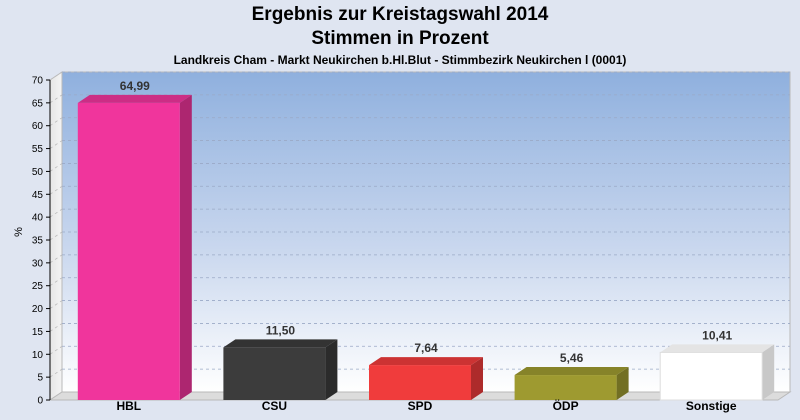 The image size is (800, 420). What do you see at coordinates (40, 378) in the screenshot?
I see `y-tick-label: 5` at bounding box center [40, 378].